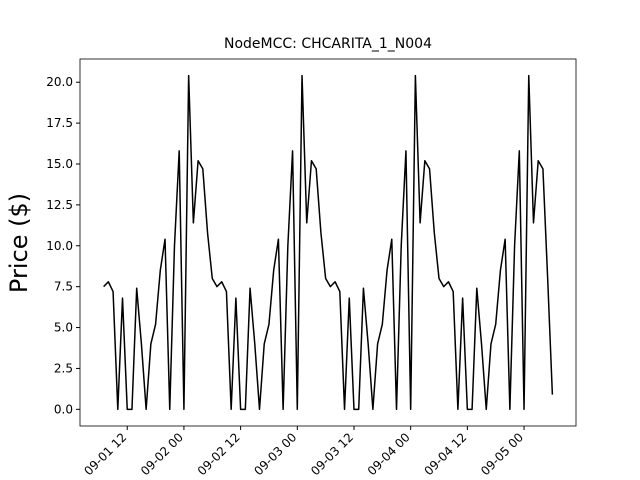 The image size is (640, 480). I want to click on chart-title: NodeMCC: CHCARITA_1_N004, so click(328, 44).